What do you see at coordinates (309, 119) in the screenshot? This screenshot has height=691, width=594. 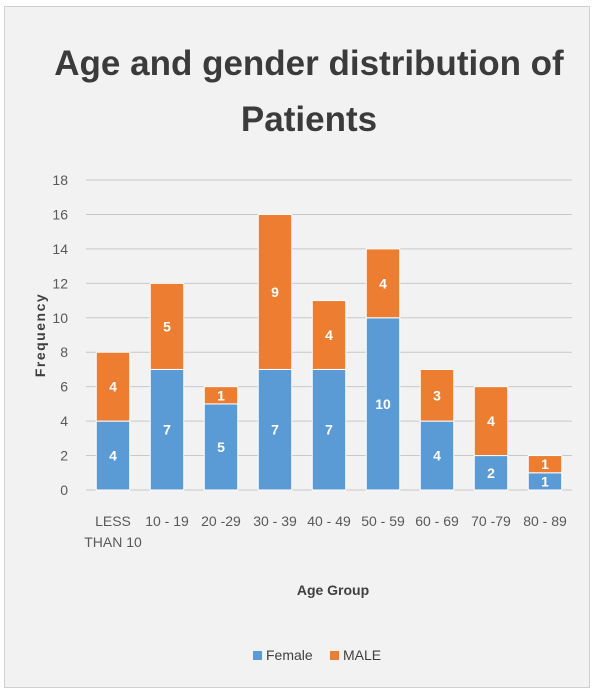 I see `chart-title-line: Patients` at bounding box center [309, 119].